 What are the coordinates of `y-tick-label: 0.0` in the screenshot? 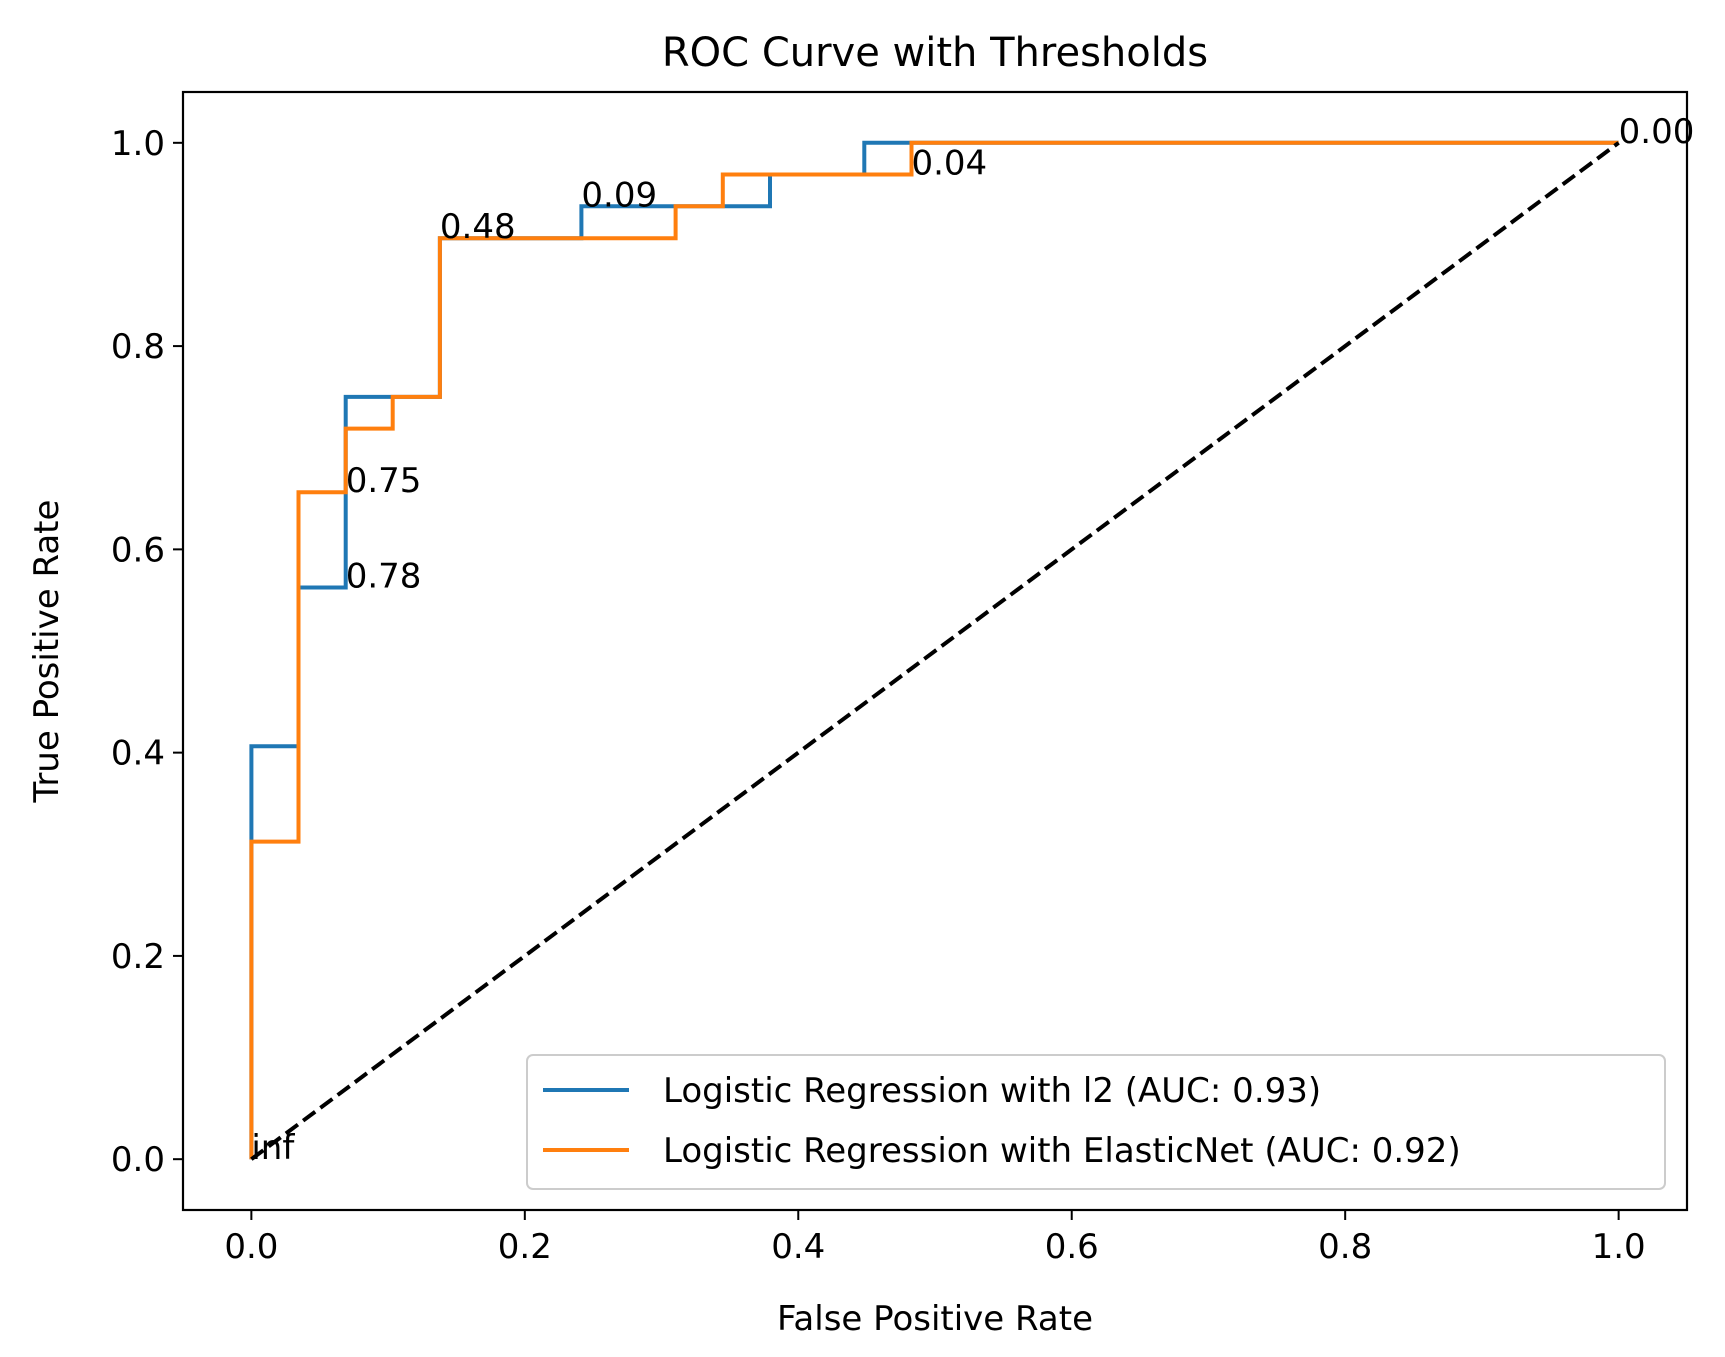 It's located at (138, 1160).